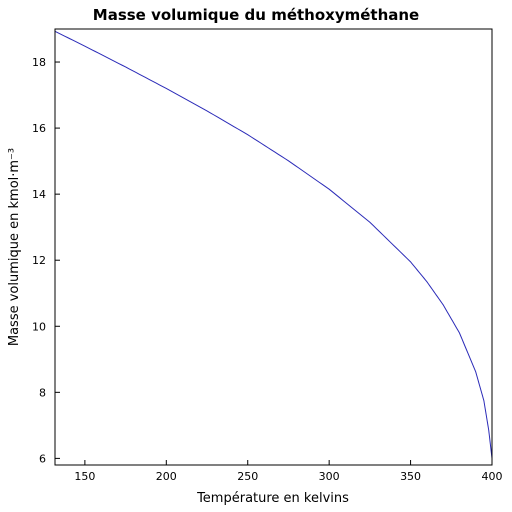  What do you see at coordinates (256, 15) in the screenshot?
I see `chart-title: Masse volumique du méthoxyméthane` at bounding box center [256, 15].